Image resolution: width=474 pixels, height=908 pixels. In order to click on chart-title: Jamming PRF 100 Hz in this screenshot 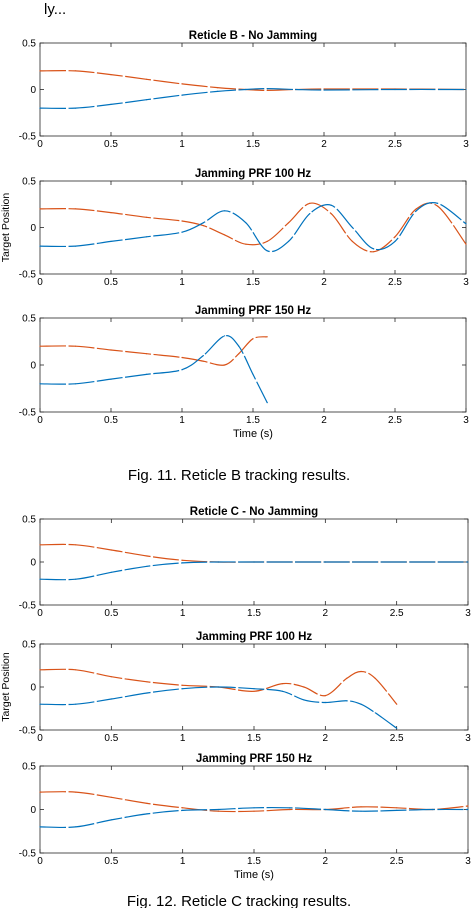, I will do `click(254, 637)`.